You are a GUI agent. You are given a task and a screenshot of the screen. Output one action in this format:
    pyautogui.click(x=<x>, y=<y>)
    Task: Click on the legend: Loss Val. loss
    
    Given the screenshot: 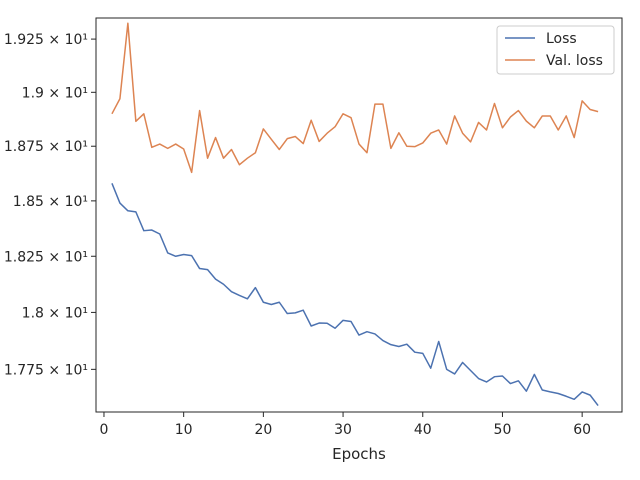 What is the action you would take?
    pyautogui.click(x=555, y=50)
    